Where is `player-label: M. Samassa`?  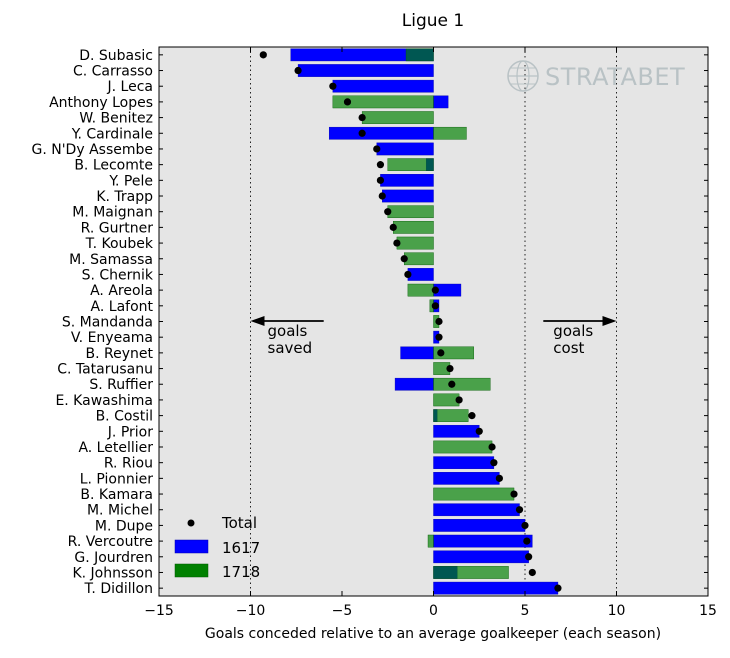 player-label: M. Samassa is located at coordinates (111, 260).